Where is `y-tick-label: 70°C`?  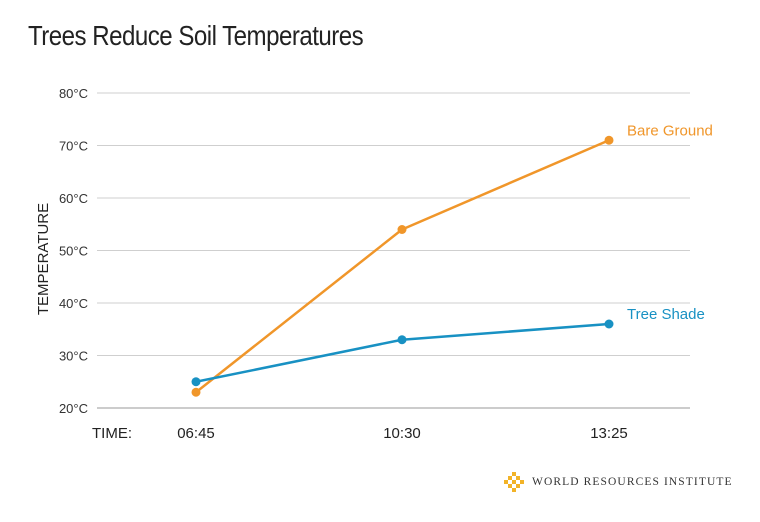 y-tick-label: 70°C is located at coordinates (73, 146).